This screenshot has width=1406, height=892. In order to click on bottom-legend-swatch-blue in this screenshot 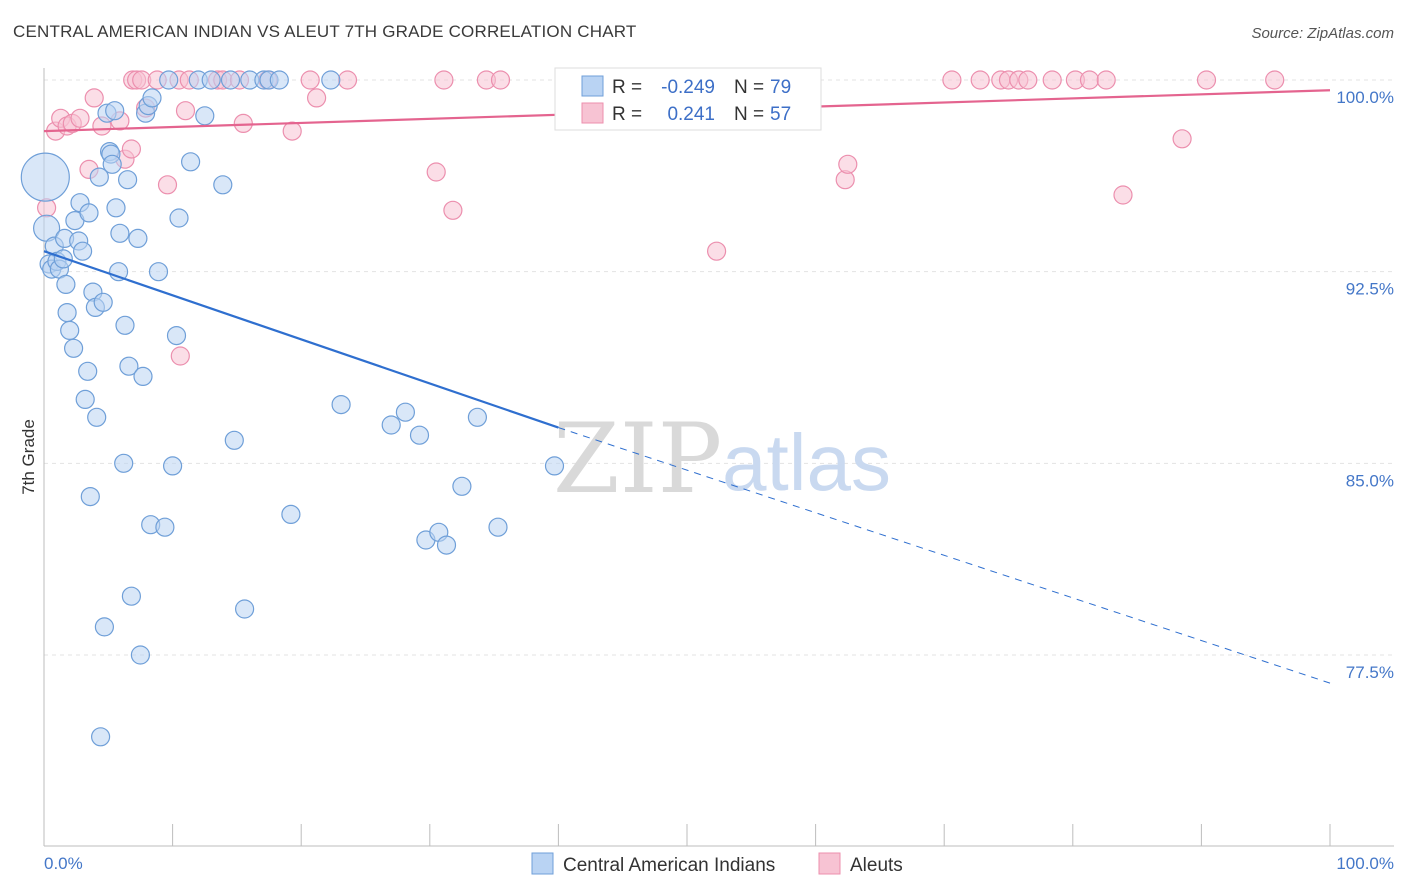, I will do `click(542, 863)`.